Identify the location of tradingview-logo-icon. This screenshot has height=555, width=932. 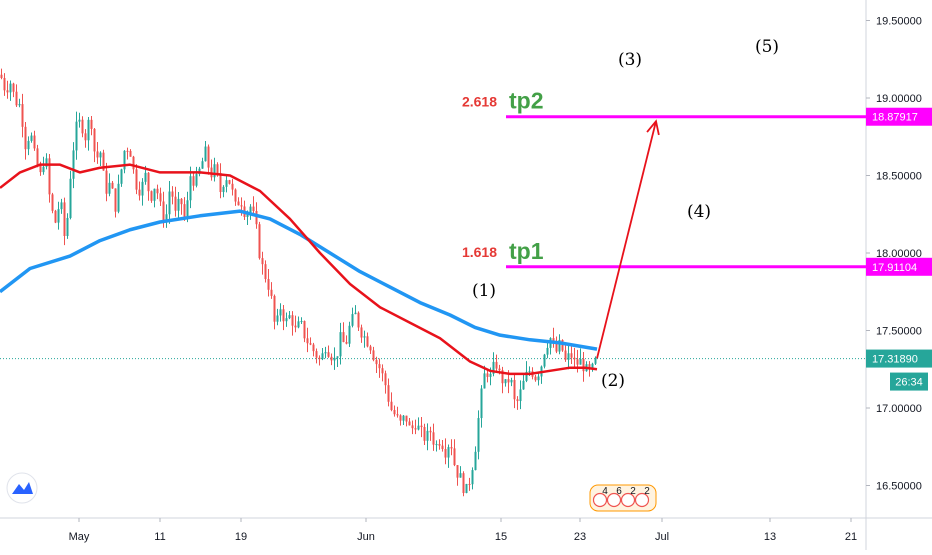
(22, 488).